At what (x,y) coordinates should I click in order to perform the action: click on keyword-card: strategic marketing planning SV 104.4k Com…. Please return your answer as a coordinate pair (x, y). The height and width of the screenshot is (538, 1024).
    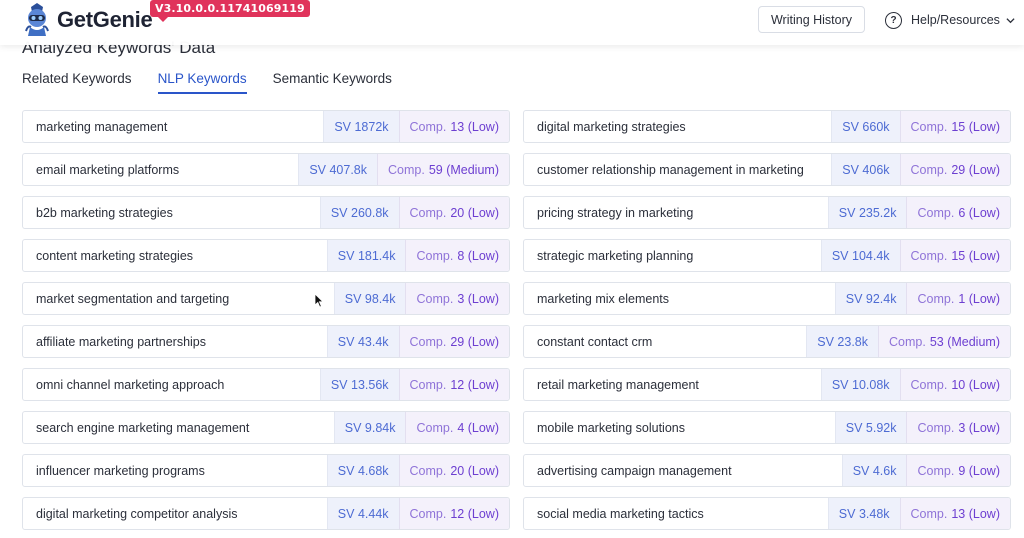
    Looking at the image, I should click on (767, 255).